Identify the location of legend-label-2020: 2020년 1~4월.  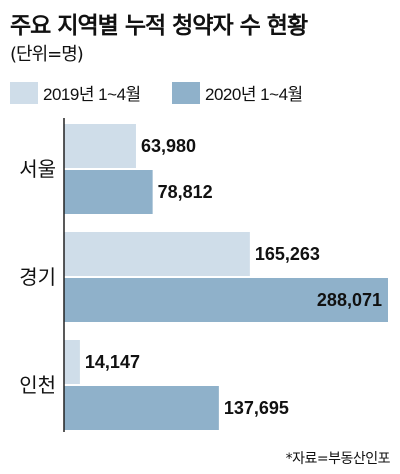
(254, 94).